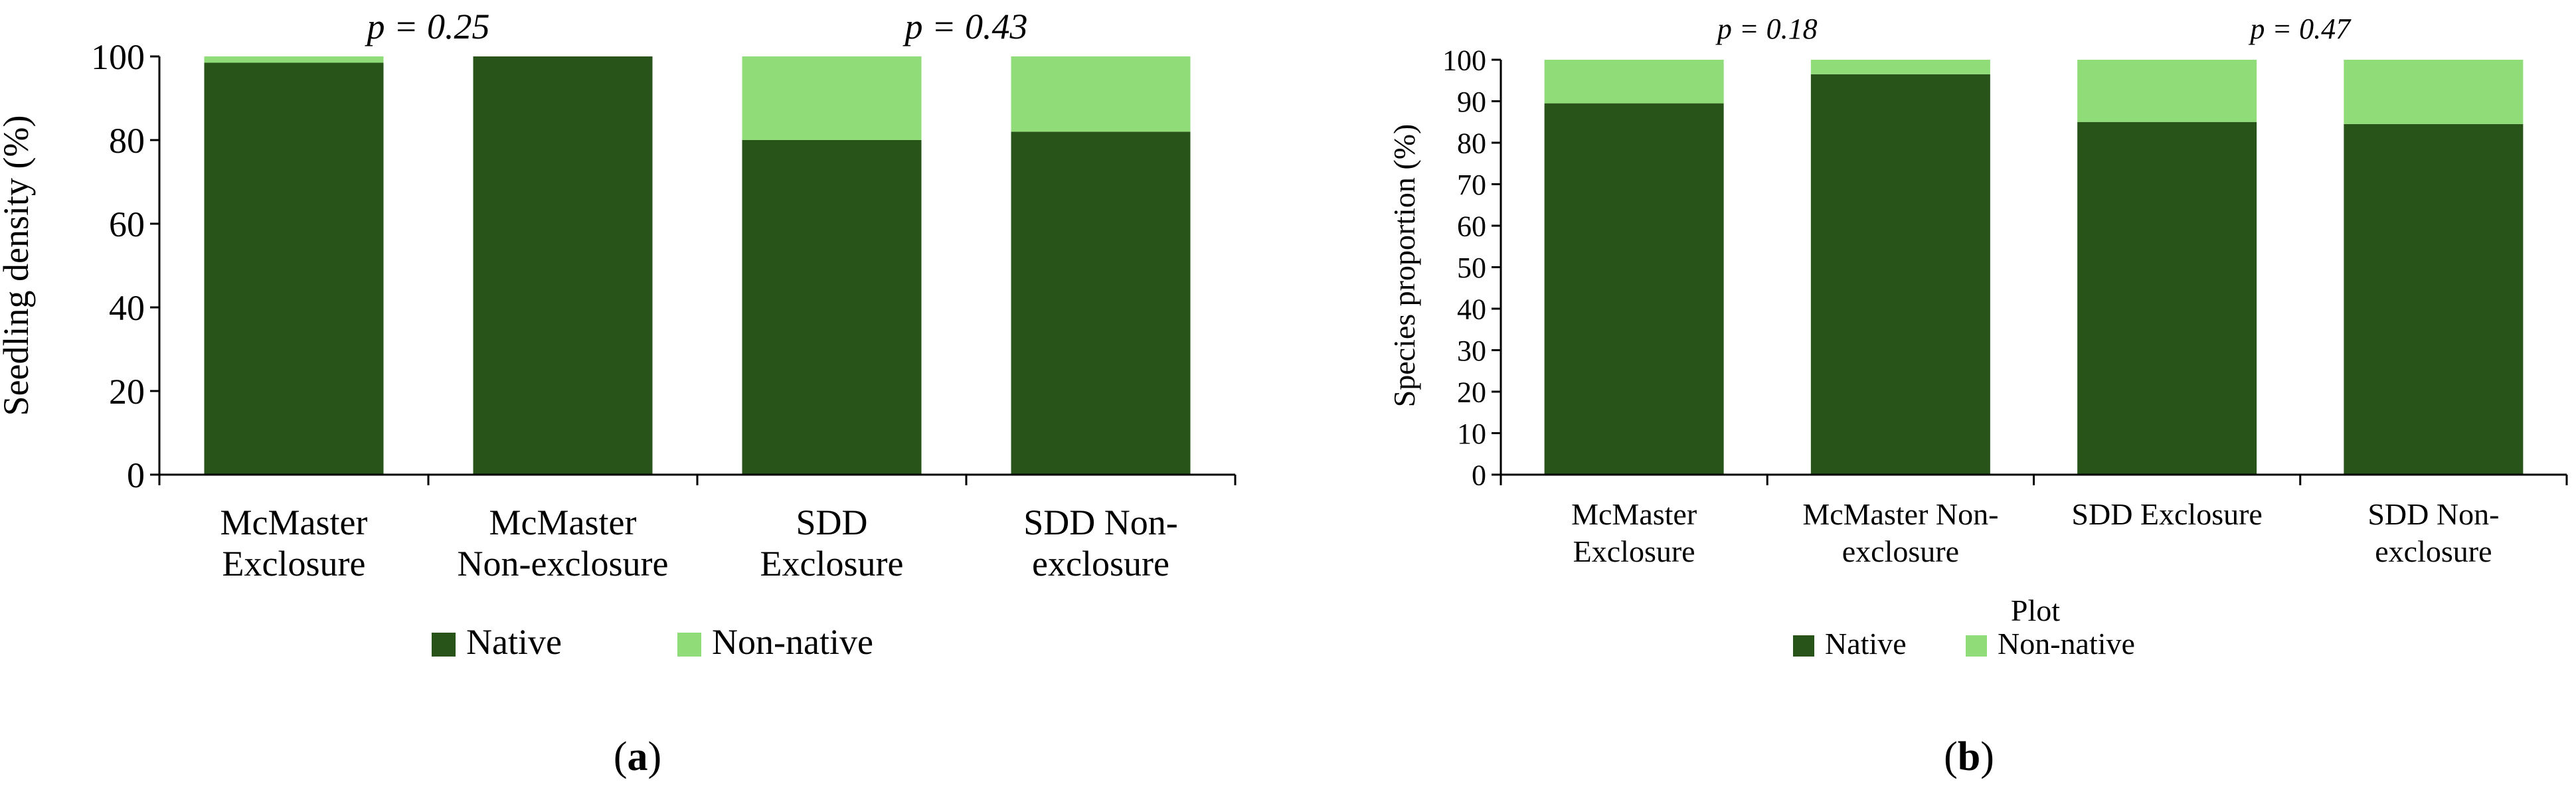 Image resolution: width=2576 pixels, height=786 pixels. What do you see at coordinates (2035, 610) in the screenshot?
I see `panel-b-xlabel: Plot` at bounding box center [2035, 610].